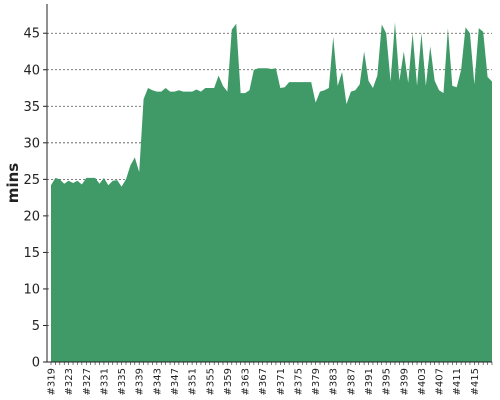 The width and height of the screenshot is (500, 400). What do you see at coordinates (31, 34) in the screenshot?
I see `y-tick-label: 45` at bounding box center [31, 34].